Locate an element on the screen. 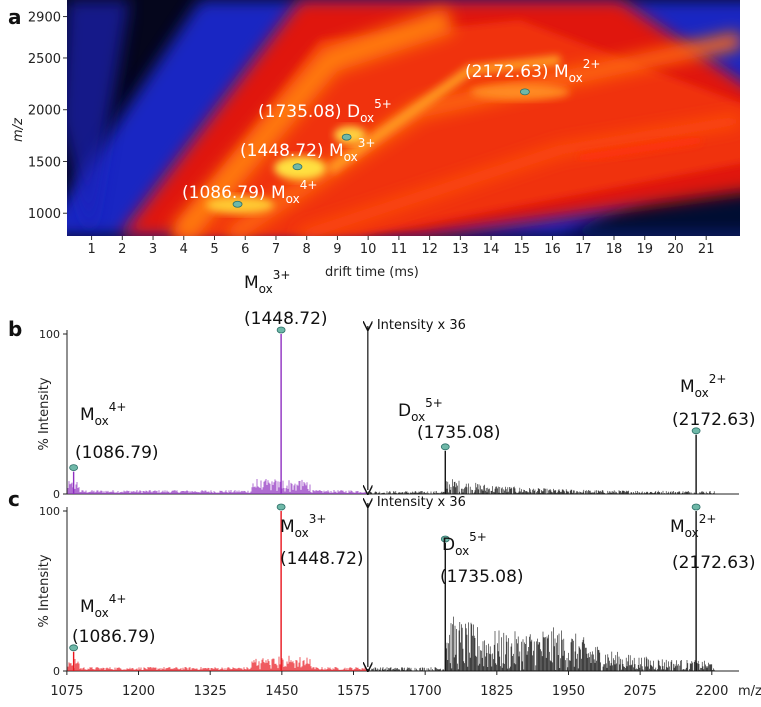 The height and width of the screenshot is (707, 761). x-tick-label: 2 is located at coordinates (122, 249).